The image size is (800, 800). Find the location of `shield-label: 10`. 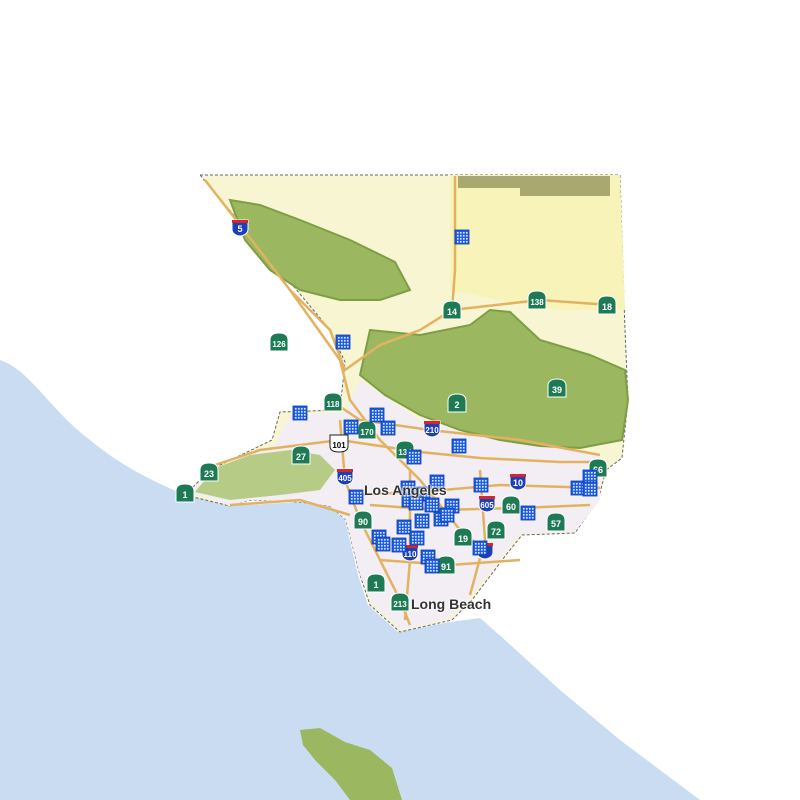

shield-label: 10 is located at coordinates (518, 483).